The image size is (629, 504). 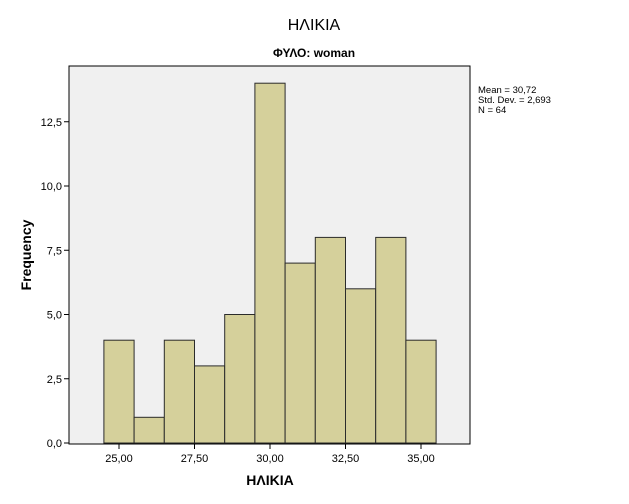 What do you see at coordinates (507, 90) in the screenshot?
I see `stats-line: Mean = 30,72` at bounding box center [507, 90].